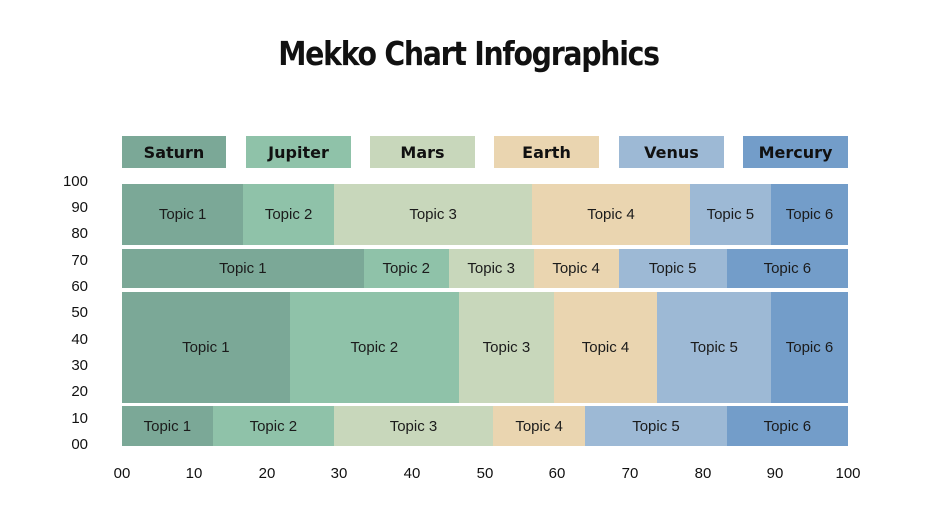 The image size is (937, 527). What do you see at coordinates (795, 152) in the screenshot?
I see `legend-item-mercury: Mercury` at bounding box center [795, 152].